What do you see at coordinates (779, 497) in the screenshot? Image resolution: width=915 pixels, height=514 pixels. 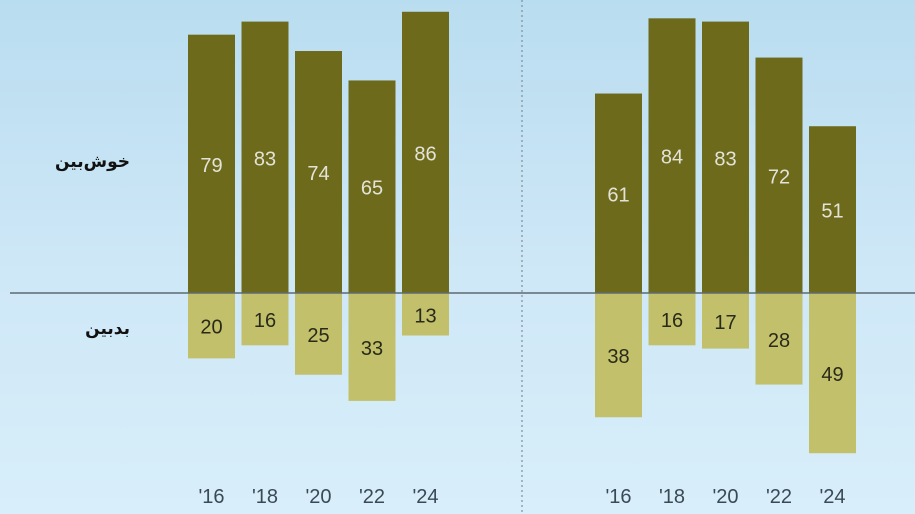 I see `x-tick-label-p2-3: '22` at bounding box center [779, 497].